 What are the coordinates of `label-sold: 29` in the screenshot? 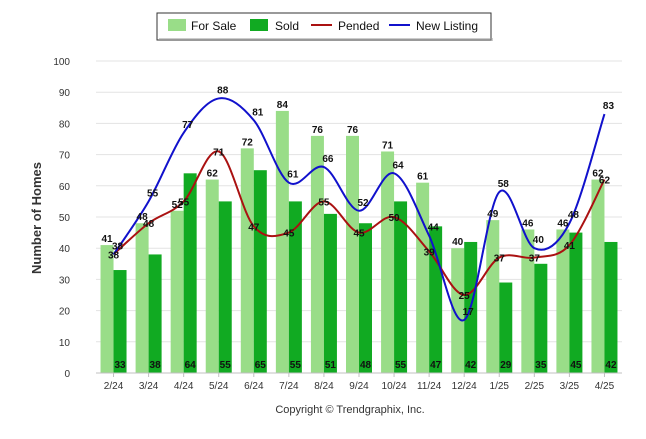 It's located at (506, 365).